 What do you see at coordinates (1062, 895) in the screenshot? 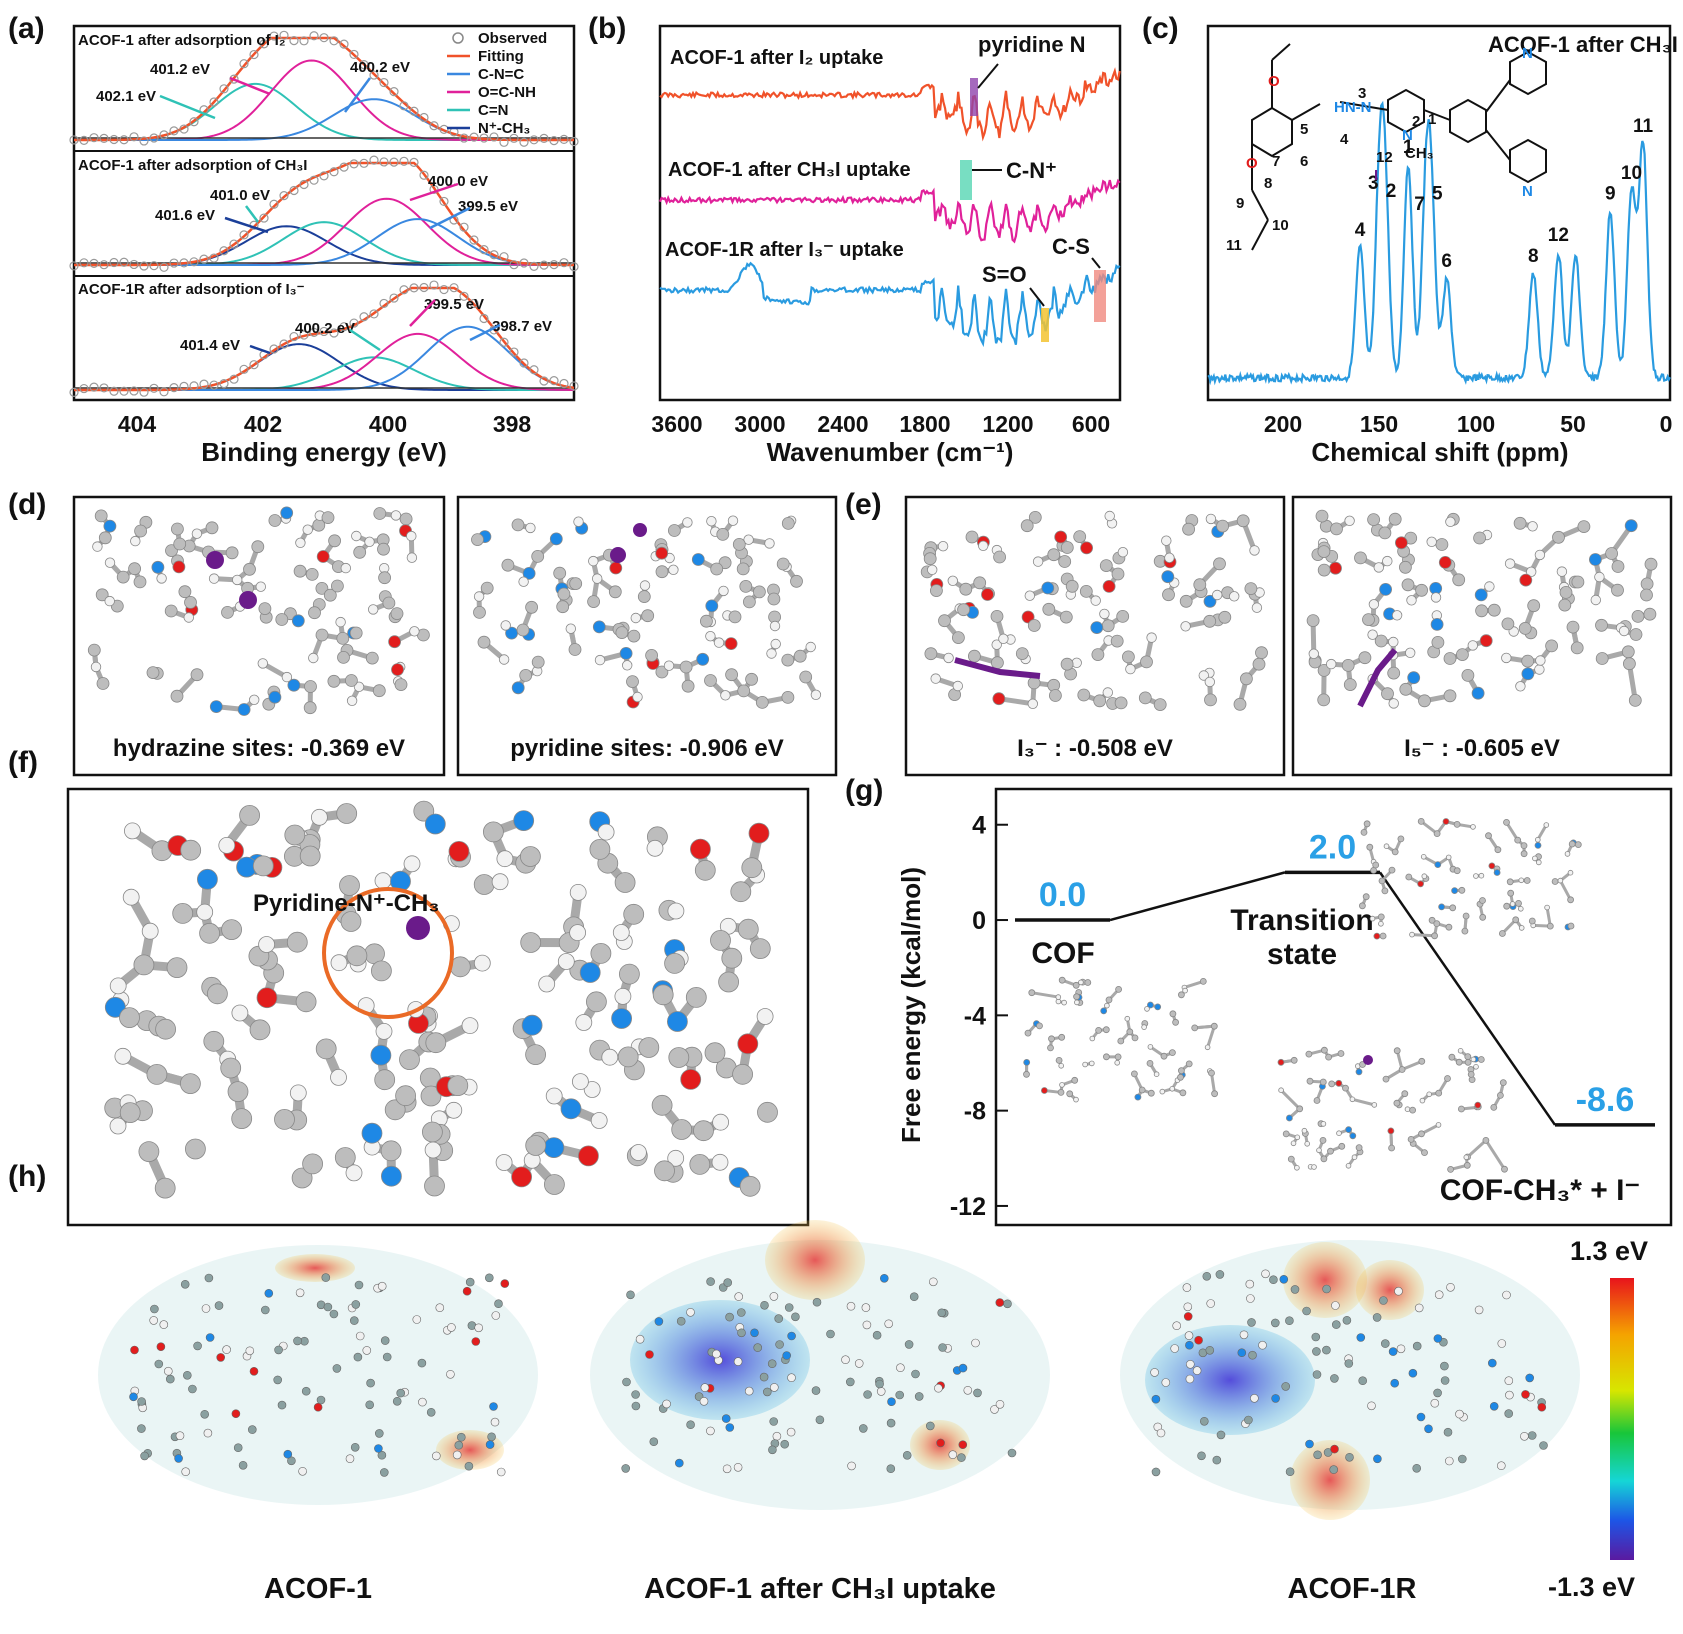
I see `energy-value-label: 0.0` at bounding box center [1062, 895].